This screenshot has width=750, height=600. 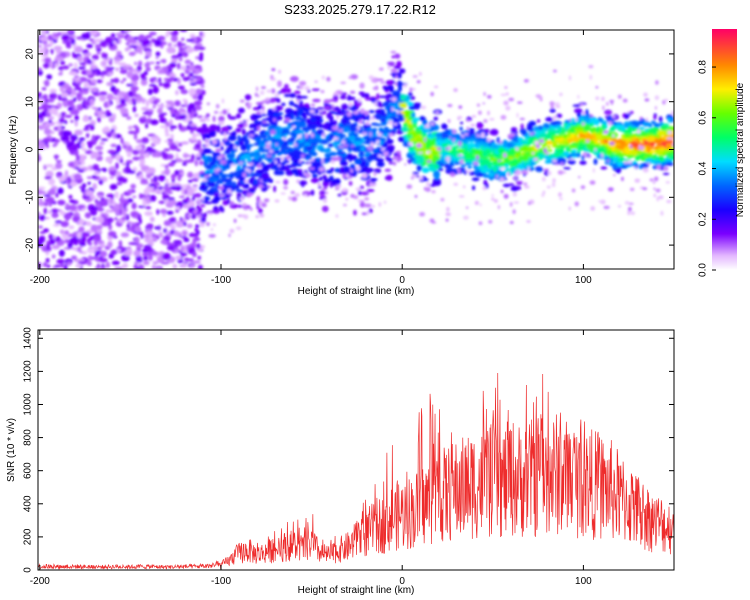 What do you see at coordinates (28, 371) in the screenshot?
I see `snr-y-tick-label: 1200` at bounding box center [28, 371].